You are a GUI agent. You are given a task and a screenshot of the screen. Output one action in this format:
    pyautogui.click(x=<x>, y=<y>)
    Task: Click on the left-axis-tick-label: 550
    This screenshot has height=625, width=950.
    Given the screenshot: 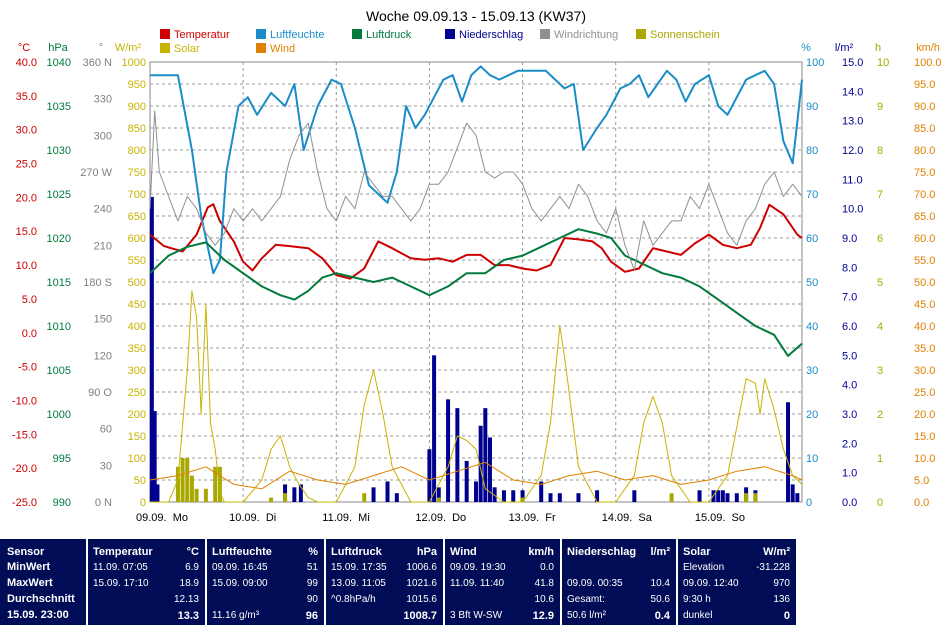 What is the action you would take?
    pyautogui.click(x=137, y=261)
    